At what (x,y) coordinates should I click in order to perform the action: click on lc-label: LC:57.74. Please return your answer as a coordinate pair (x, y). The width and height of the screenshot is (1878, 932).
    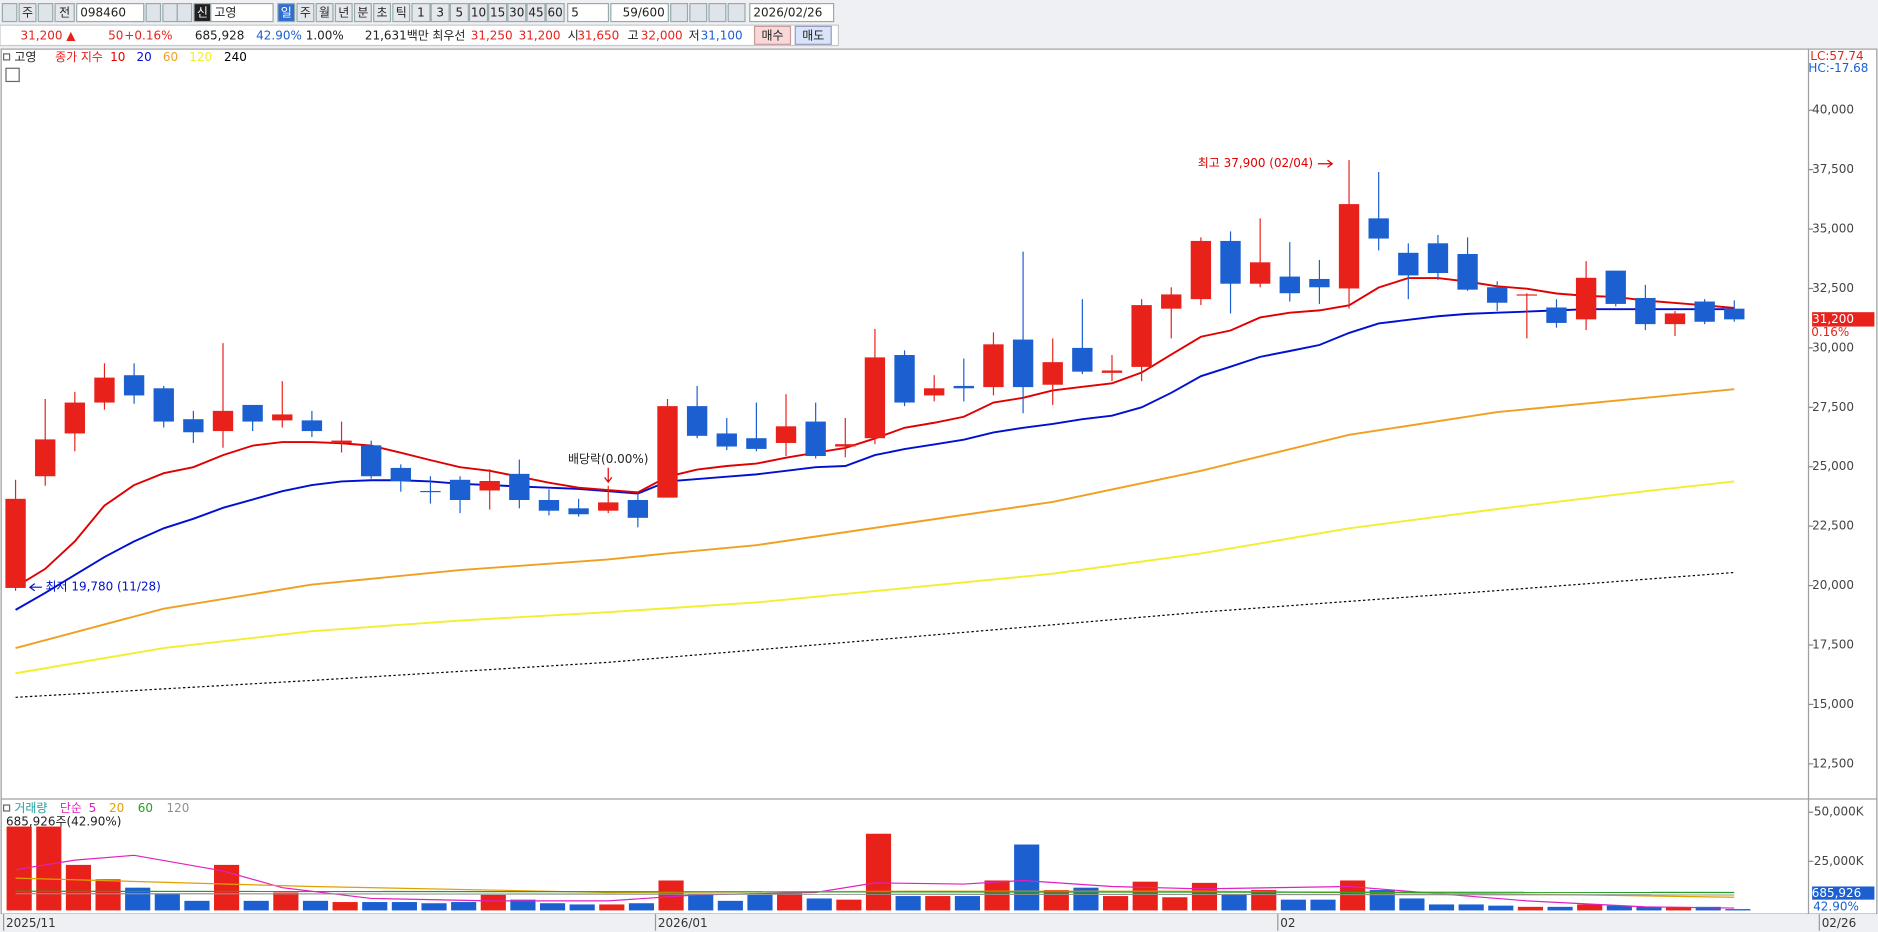
    Looking at the image, I should click on (1836, 56).